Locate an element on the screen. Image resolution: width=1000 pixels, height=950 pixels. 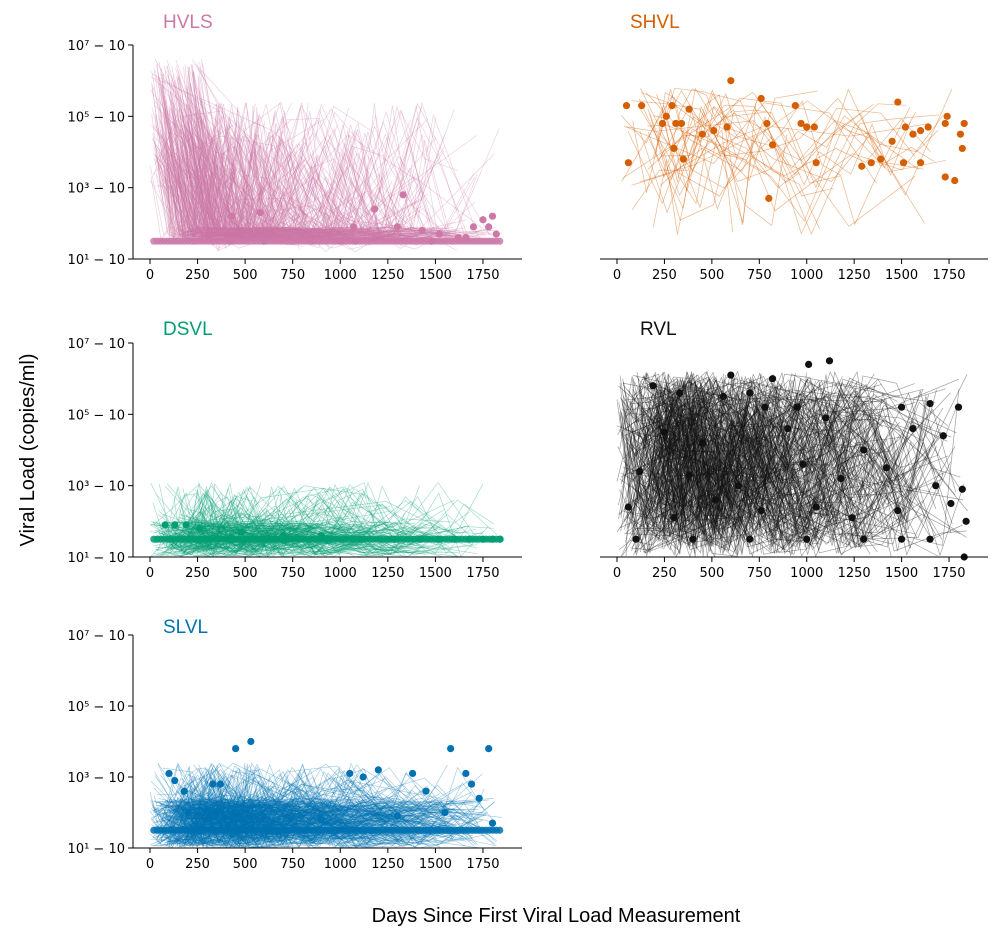
y-tick-label: 10⁷ − 10 is located at coordinates (96, 46).